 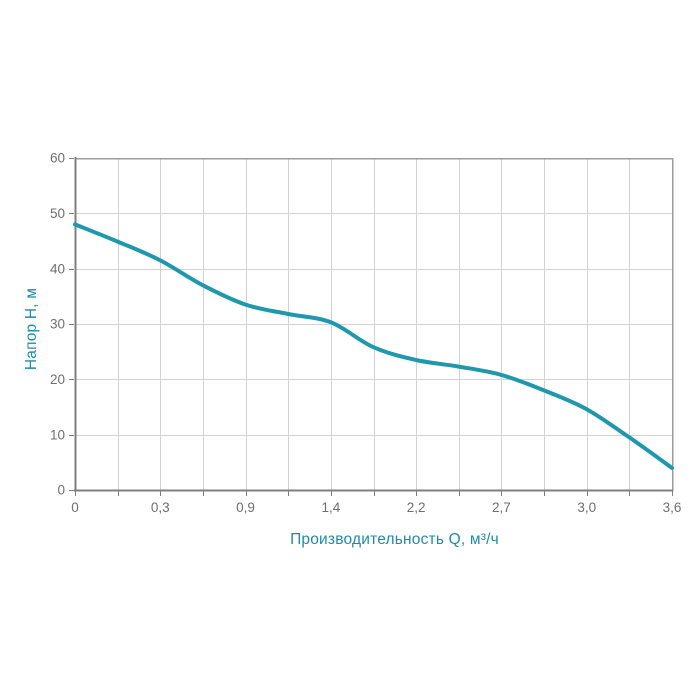 I want to click on x-tick-label: 2,7, so click(x=501, y=507).